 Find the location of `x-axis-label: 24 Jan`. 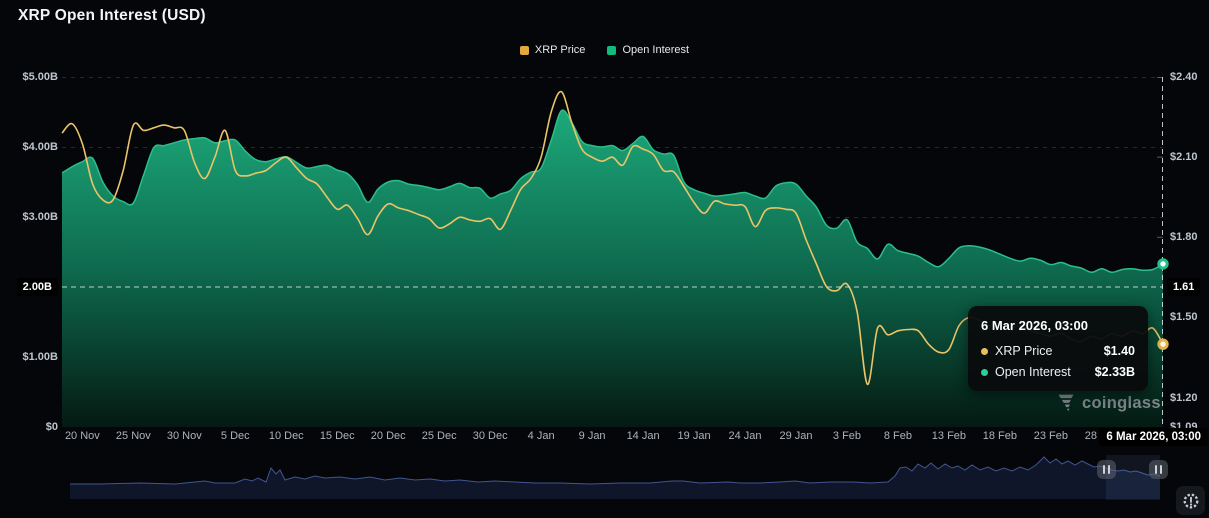

x-axis-label: 24 Jan is located at coordinates (745, 436).